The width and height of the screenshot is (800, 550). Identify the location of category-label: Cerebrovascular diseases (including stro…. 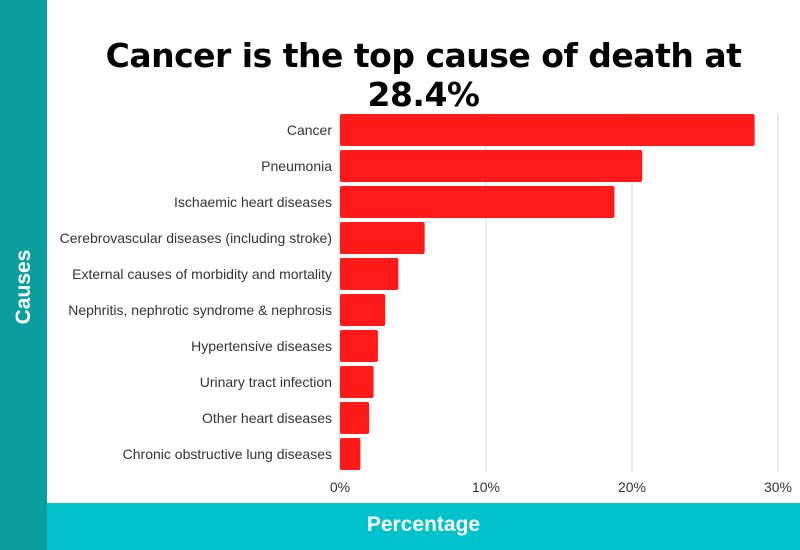
(196, 238).